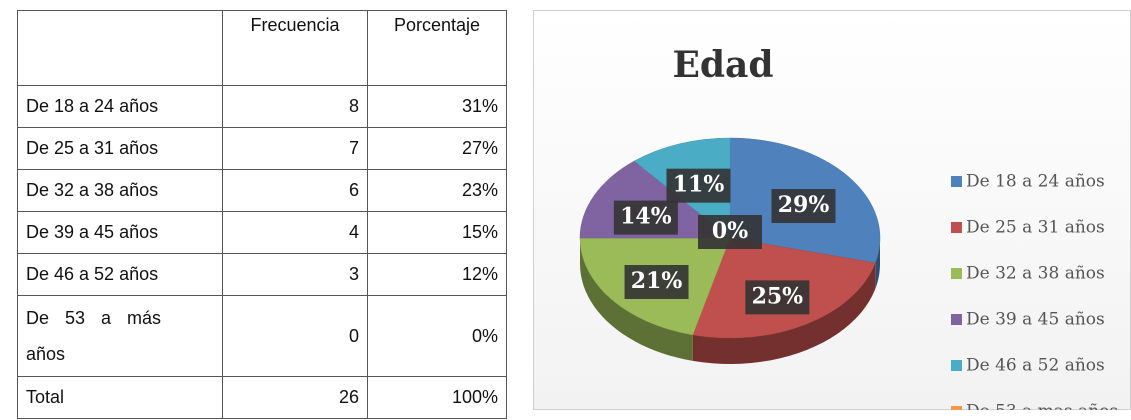 The image size is (1131, 420). What do you see at coordinates (120, 106) in the screenshot?
I see `table-cell: De 18 a 24 años` at bounding box center [120, 106].